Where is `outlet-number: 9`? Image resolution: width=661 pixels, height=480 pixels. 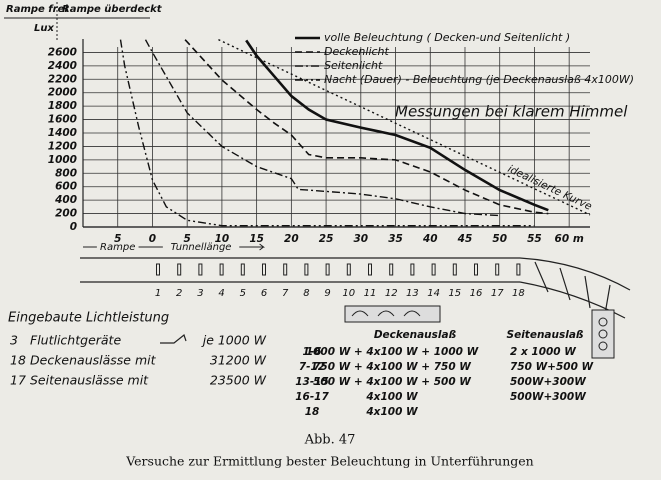 outlet-number: 9 is located at coordinates (327, 293).